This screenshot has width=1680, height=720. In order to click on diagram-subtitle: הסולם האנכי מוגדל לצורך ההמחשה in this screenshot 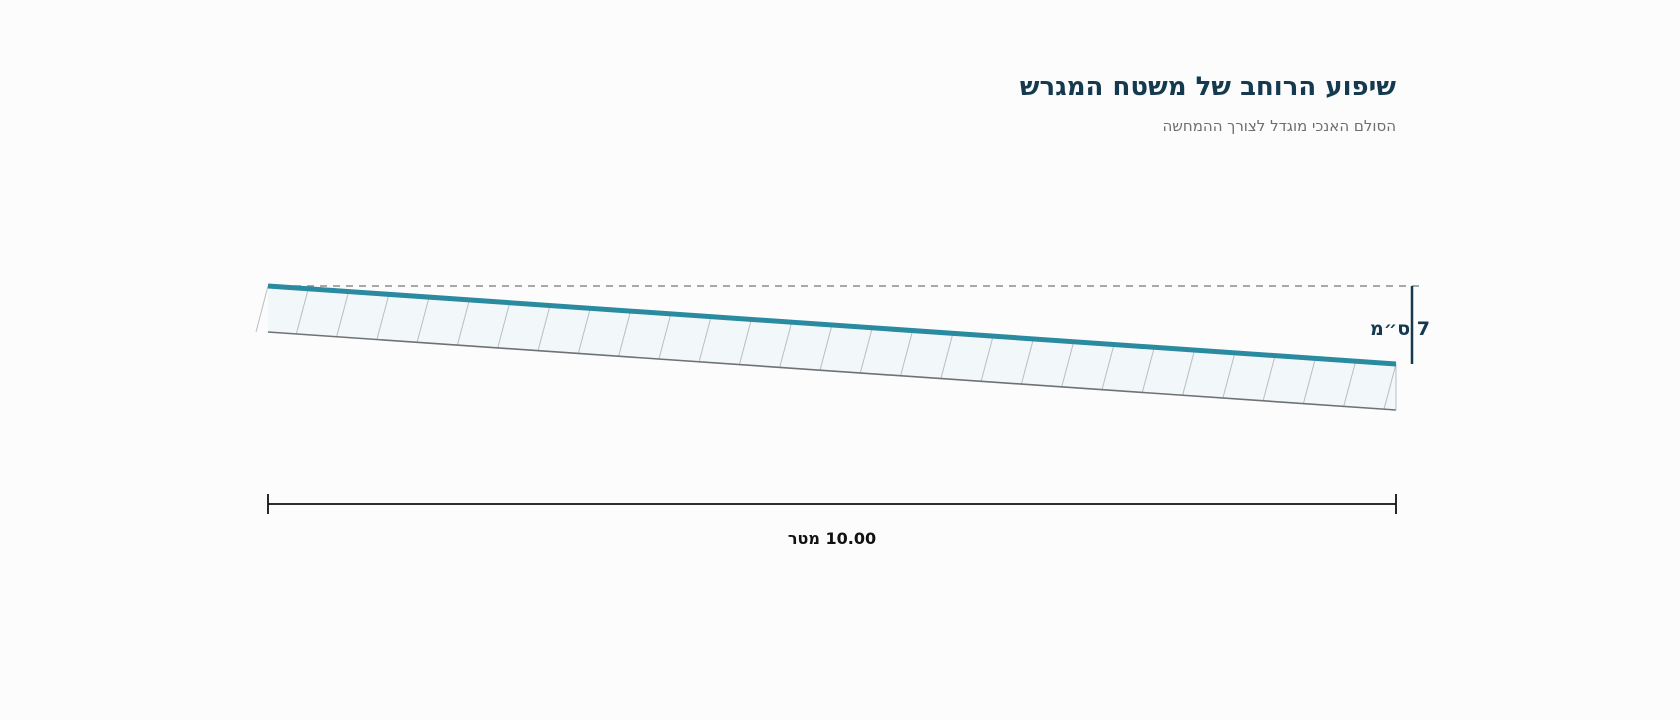, I will do `click(1279, 126)`.